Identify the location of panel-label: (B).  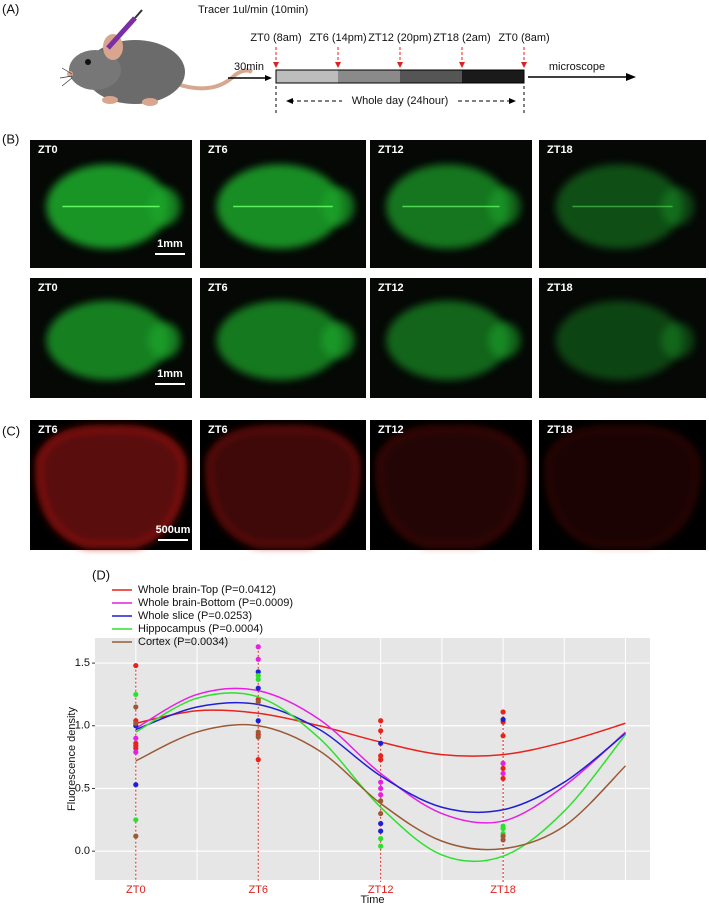
(10, 138).